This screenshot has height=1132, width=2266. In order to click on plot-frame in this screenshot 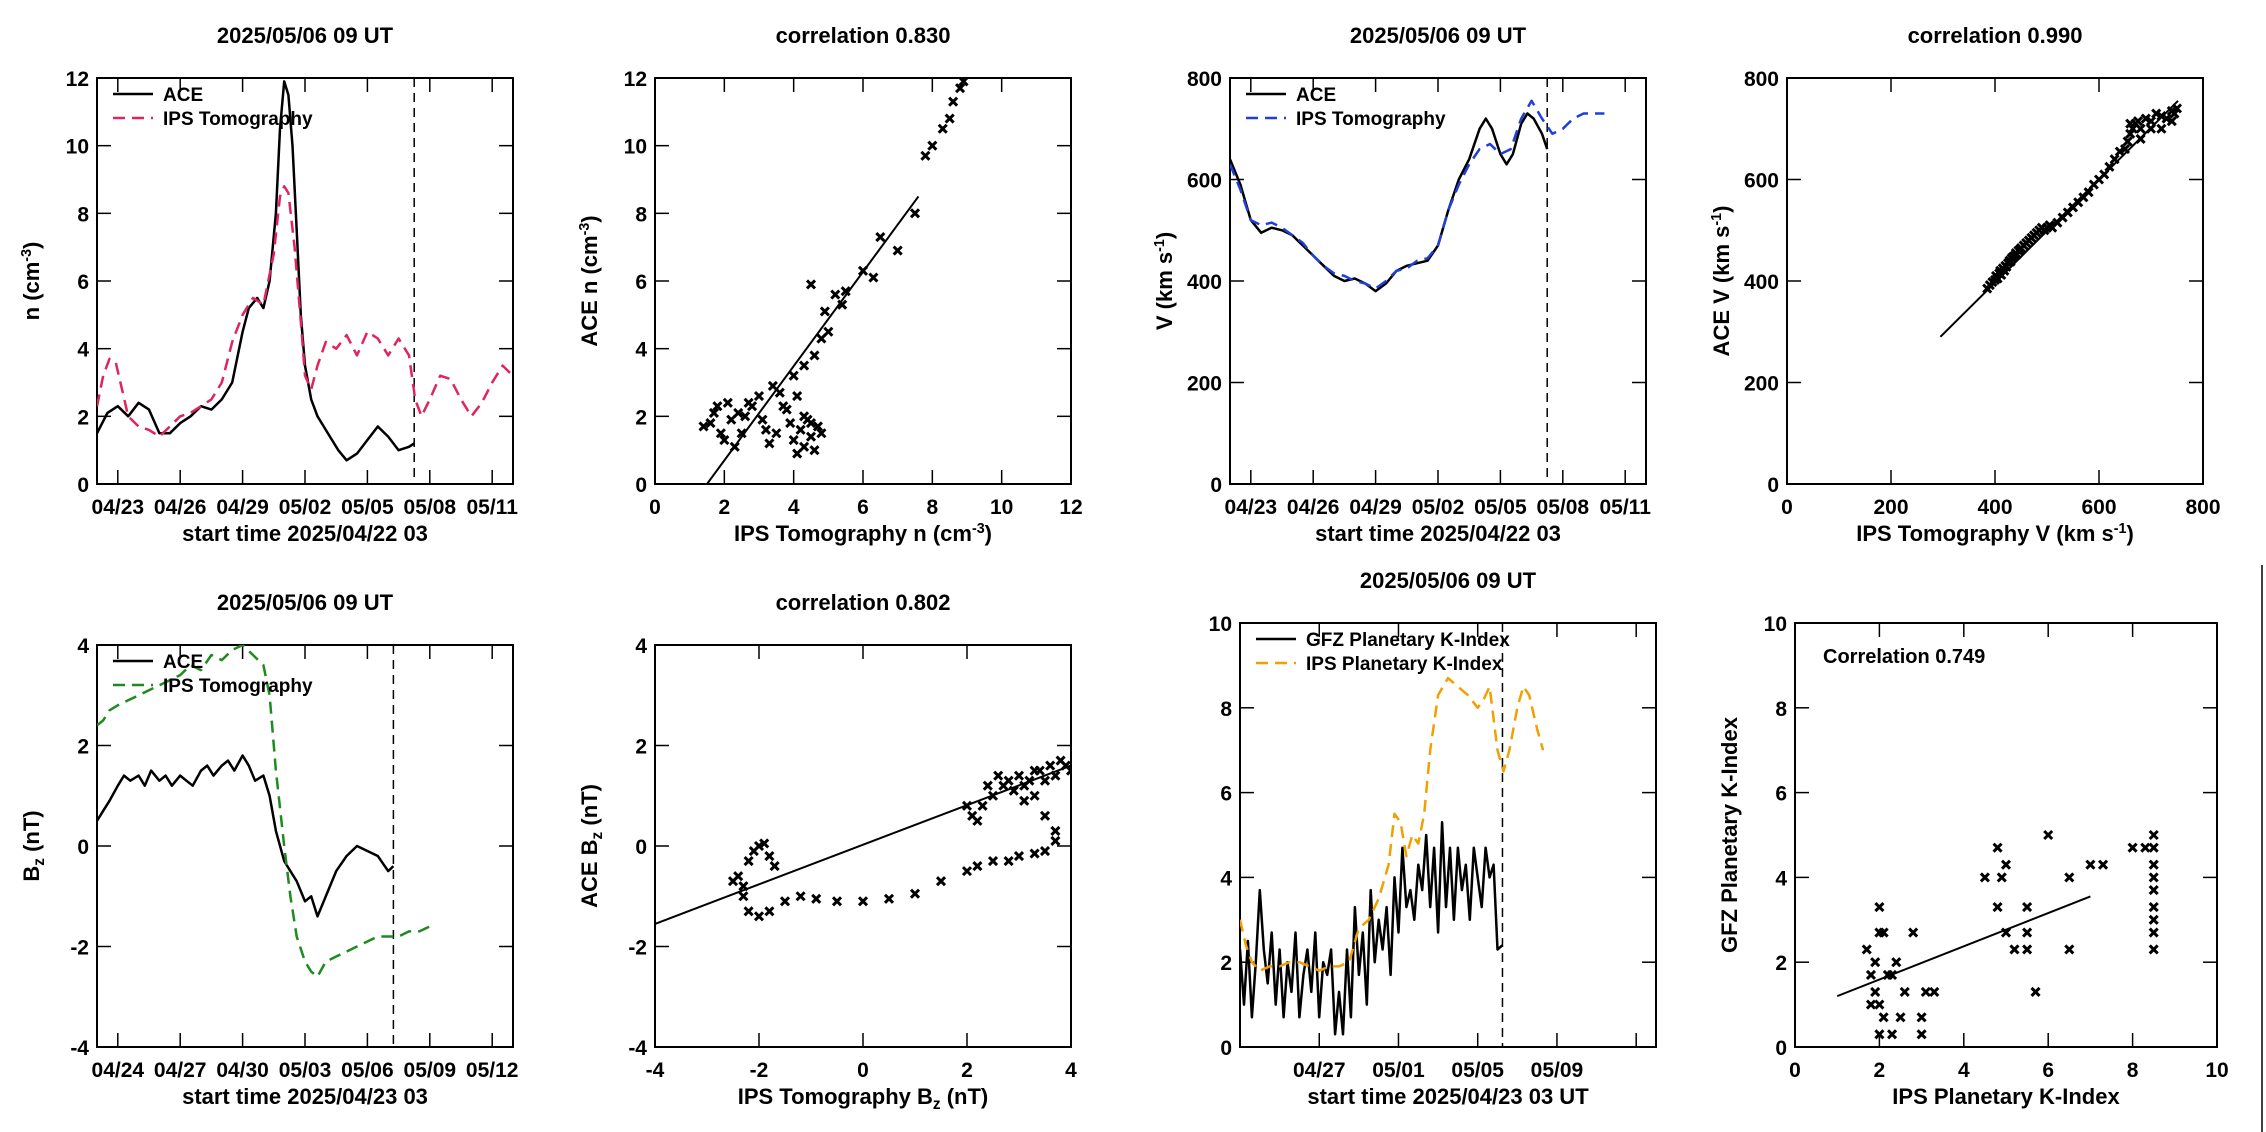, I will do `click(2006, 835)`.